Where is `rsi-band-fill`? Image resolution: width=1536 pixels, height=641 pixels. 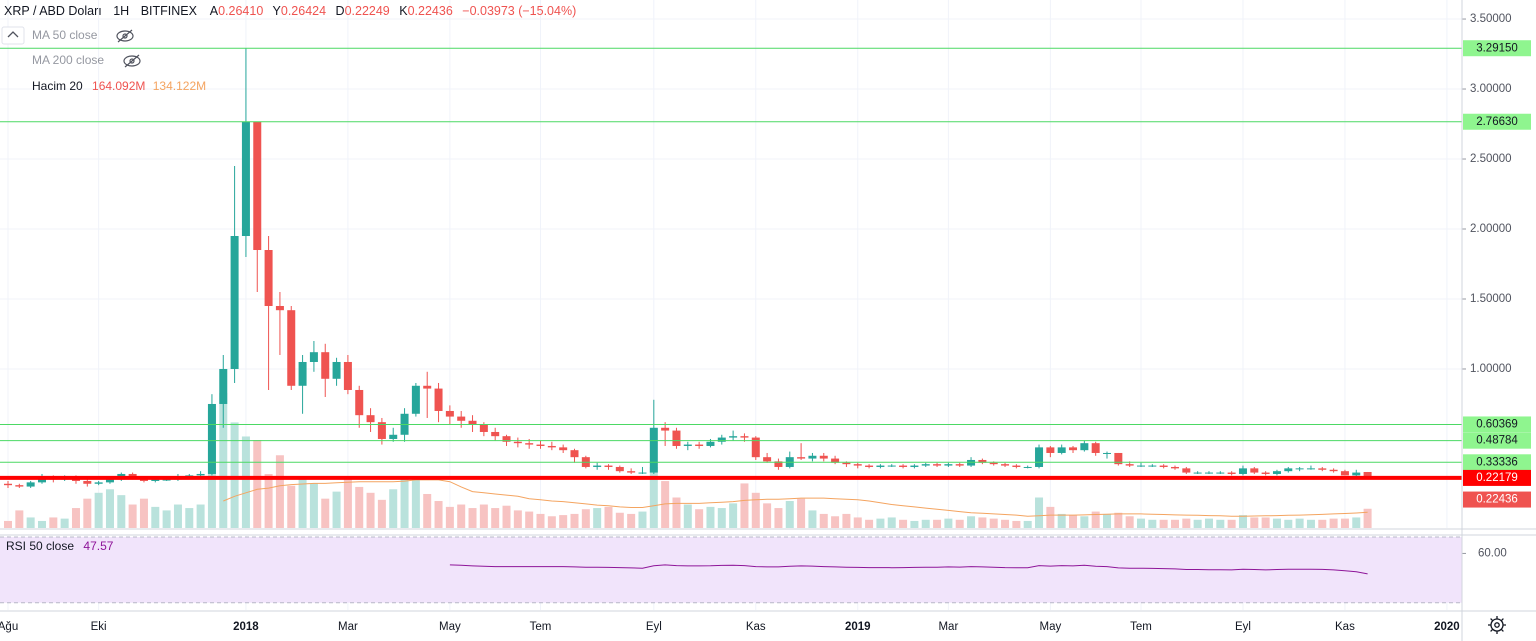
rsi-band-fill is located at coordinates (731, 569).